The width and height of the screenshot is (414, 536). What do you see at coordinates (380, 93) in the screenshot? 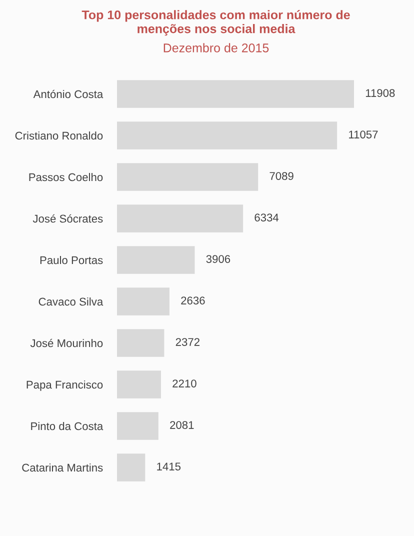
I see `data-label: 11908` at bounding box center [380, 93].